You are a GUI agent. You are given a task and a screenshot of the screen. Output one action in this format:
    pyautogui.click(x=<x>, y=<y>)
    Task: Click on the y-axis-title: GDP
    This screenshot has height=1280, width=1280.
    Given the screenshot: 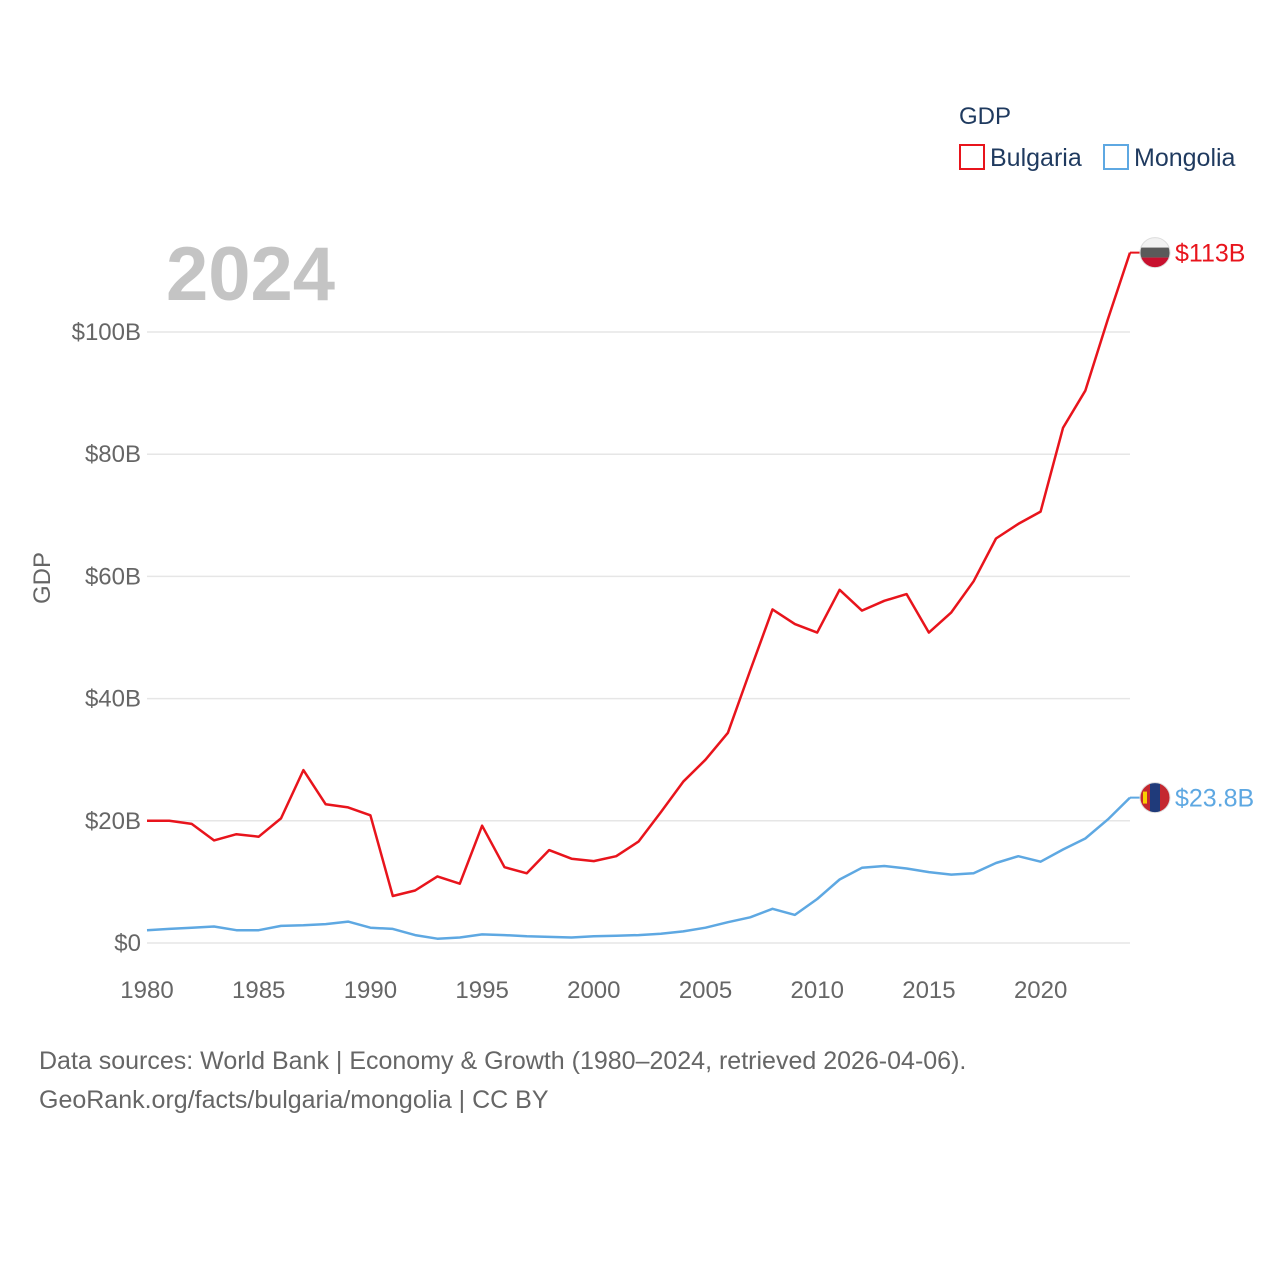 What is the action you would take?
    pyautogui.click(x=42, y=578)
    